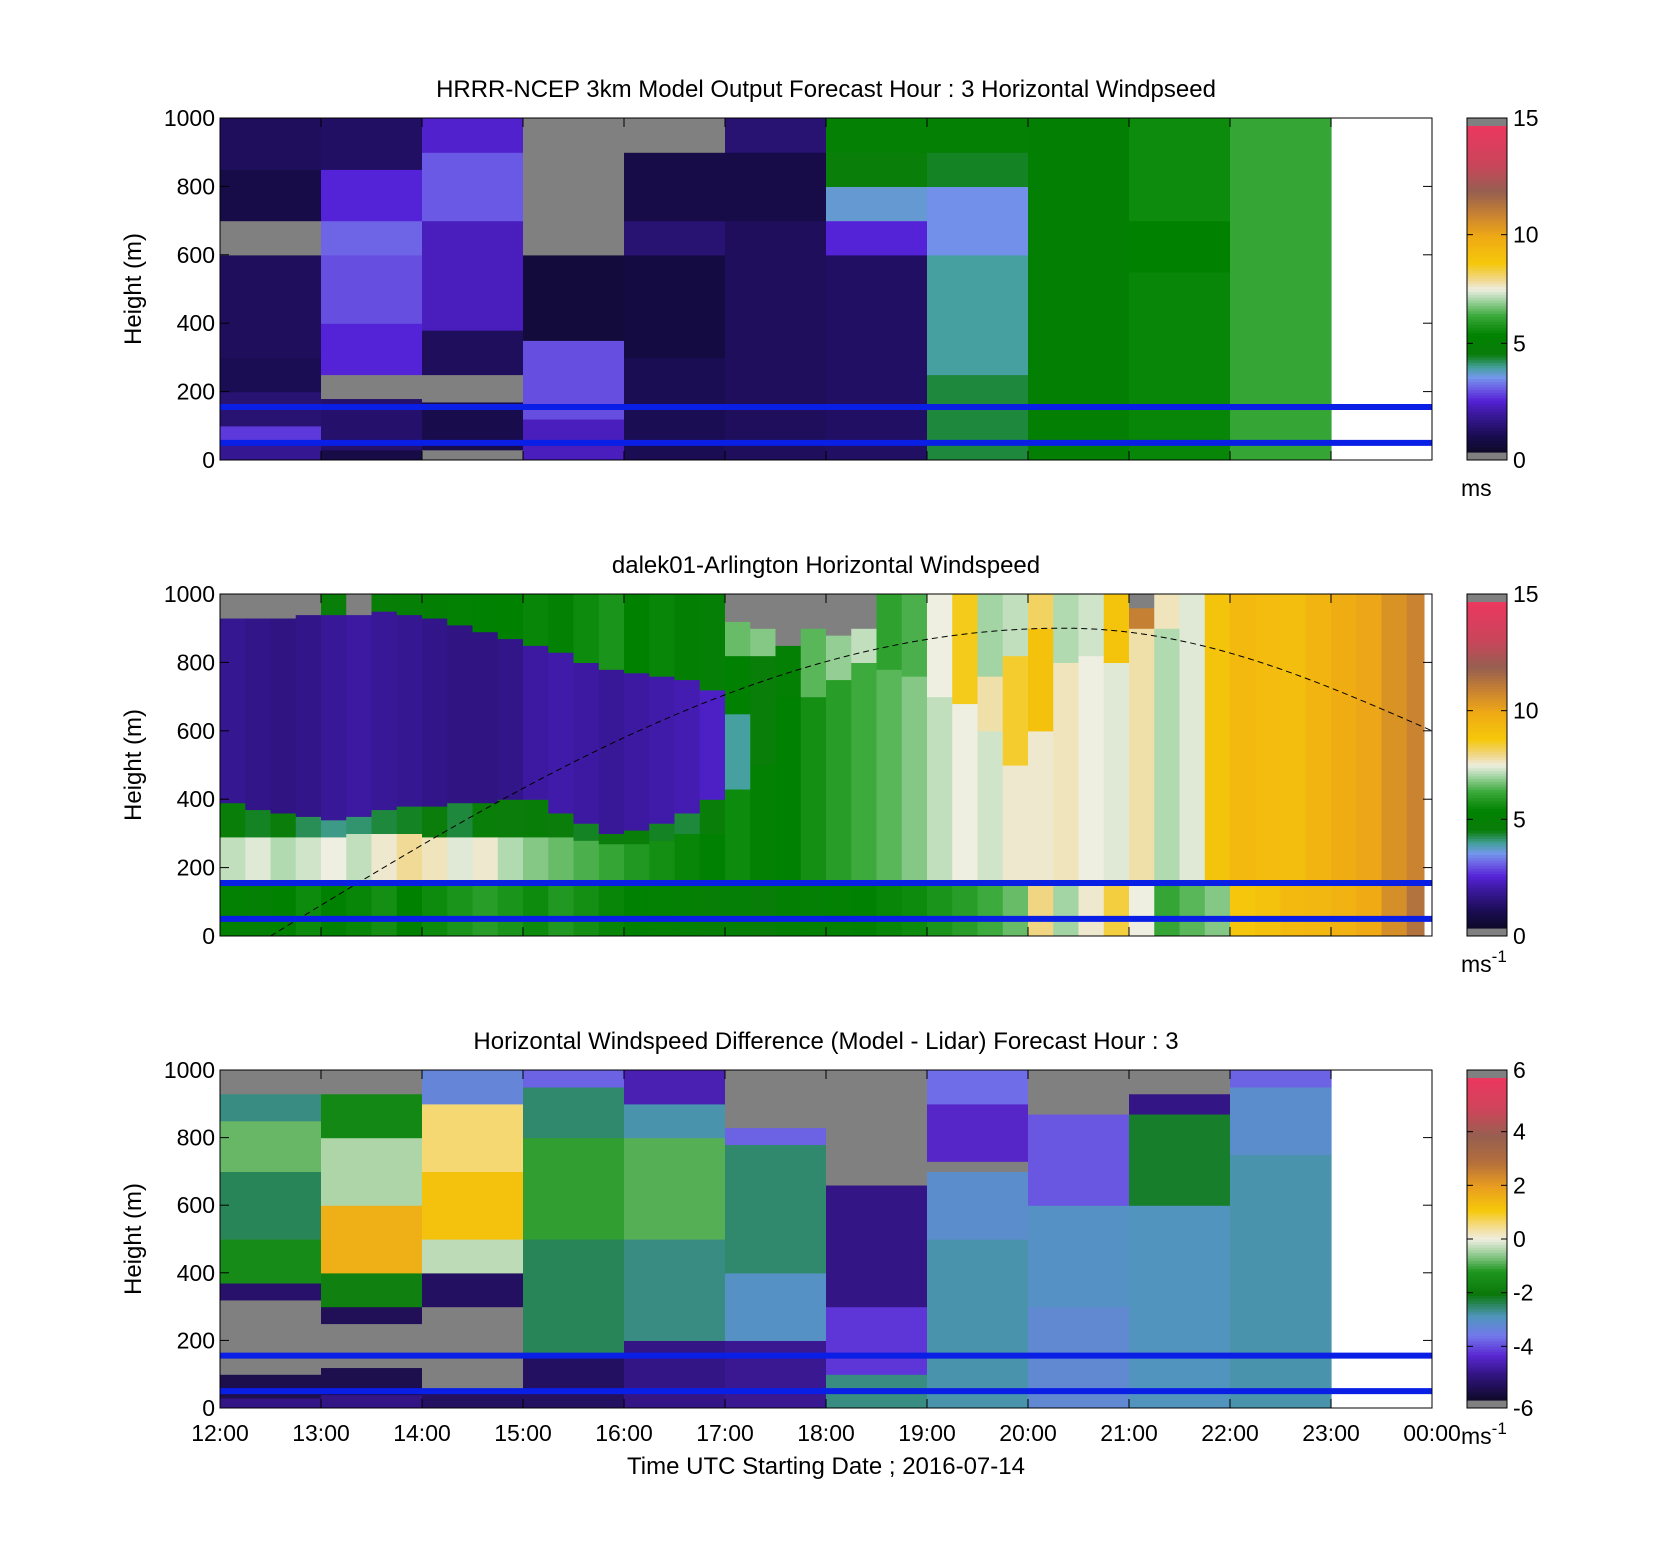 This screenshot has width=1680, height=1561. What do you see at coordinates (1484, 1434) in the screenshot?
I see `colorbar-unit: ms-1` at bounding box center [1484, 1434].